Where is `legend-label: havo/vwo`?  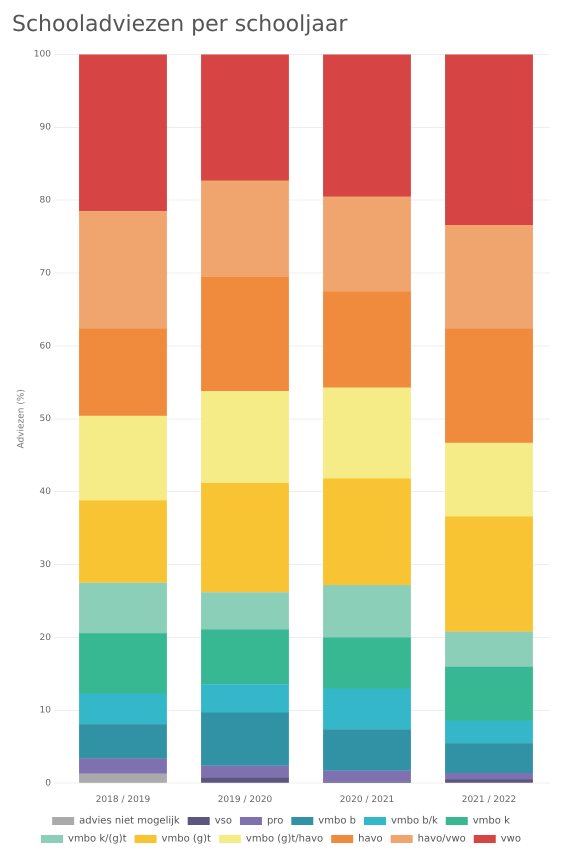
legend-label: havo/vwo is located at coordinates (442, 839).